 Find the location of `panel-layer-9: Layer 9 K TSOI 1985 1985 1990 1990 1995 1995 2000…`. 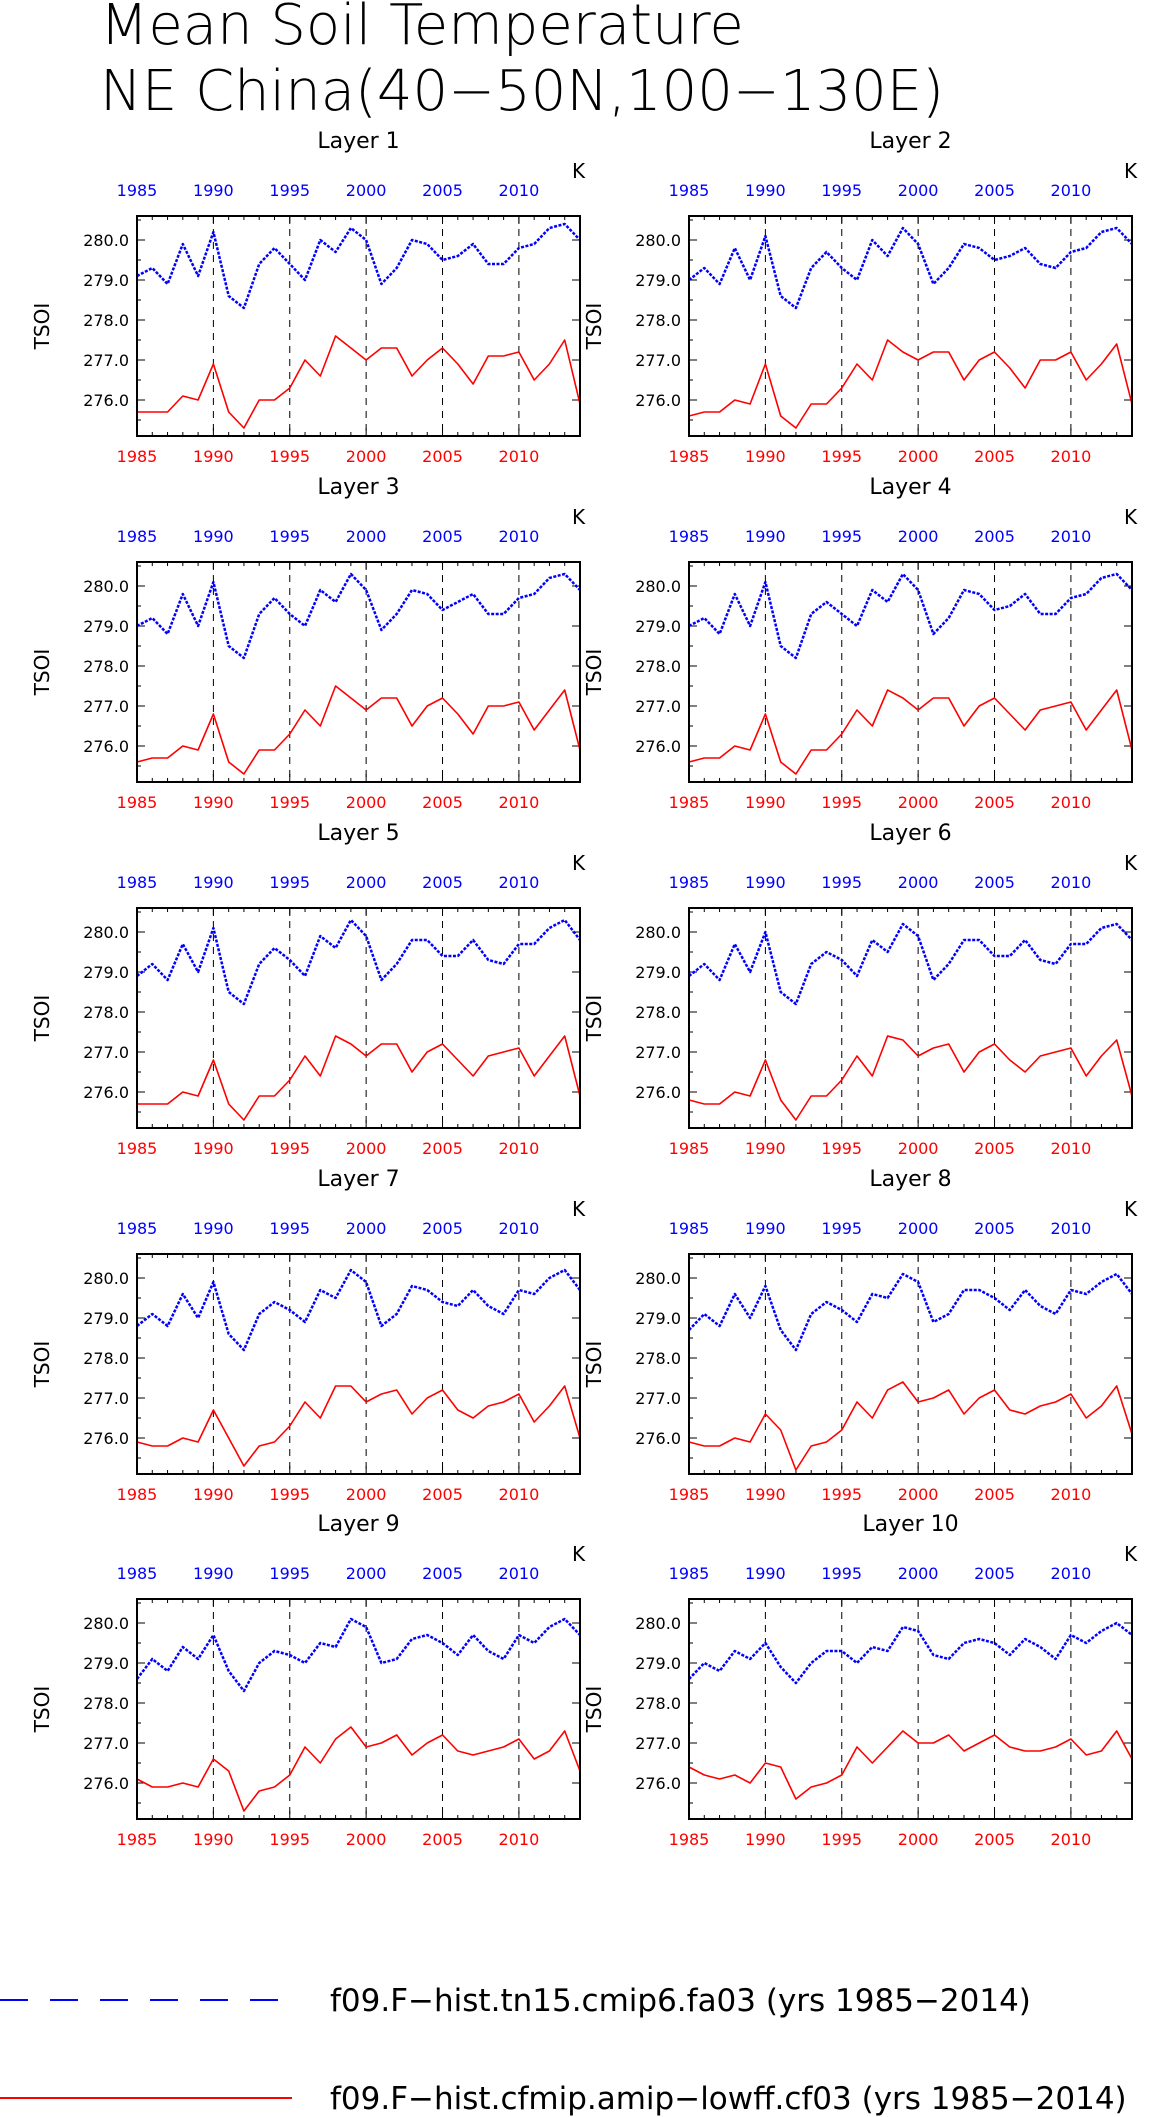

panel-layer-9: Layer 9 K TSOI 1985 1985 1990 1990 1995 1995 2000… is located at coordinates (308, 1680).